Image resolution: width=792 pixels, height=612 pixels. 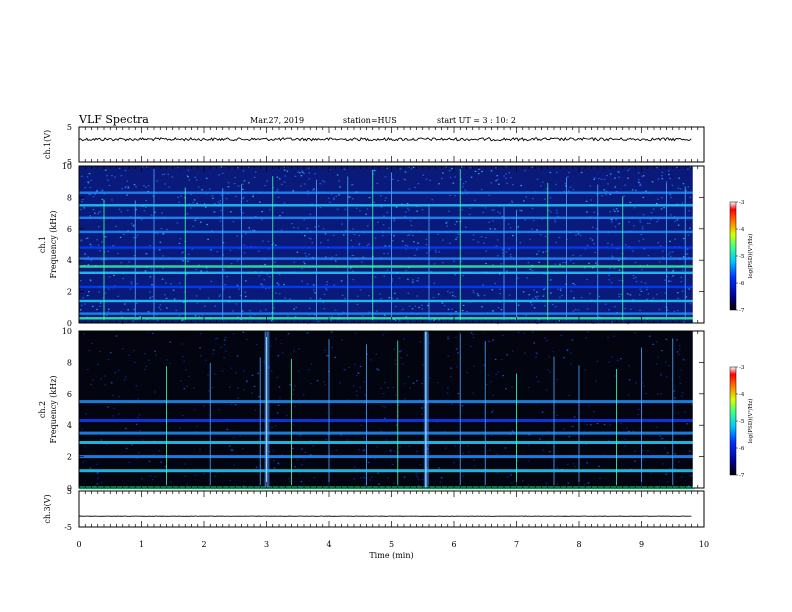 I want to click on xtick-label: 8, so click(x=578, y=544).